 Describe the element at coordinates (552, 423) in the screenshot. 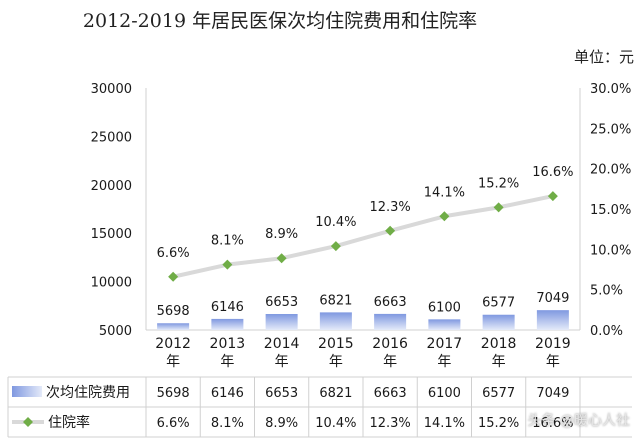

I see `table-cell-rate: 16.6%` at that location.